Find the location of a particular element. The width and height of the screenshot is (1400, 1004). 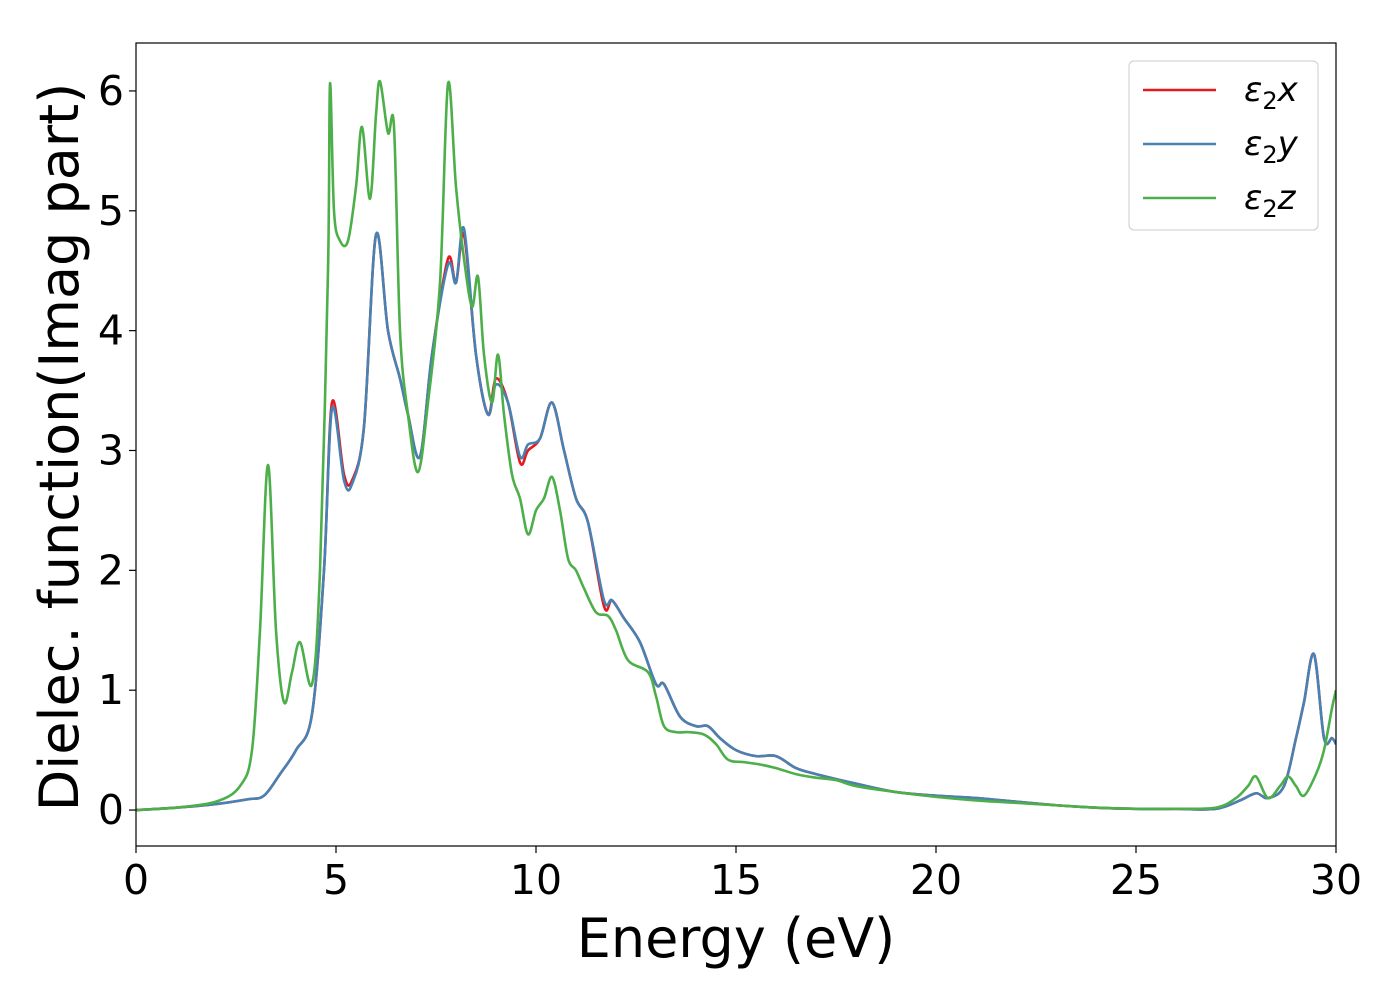

x-tick-label: 0 is located at coordinates (136, 880).